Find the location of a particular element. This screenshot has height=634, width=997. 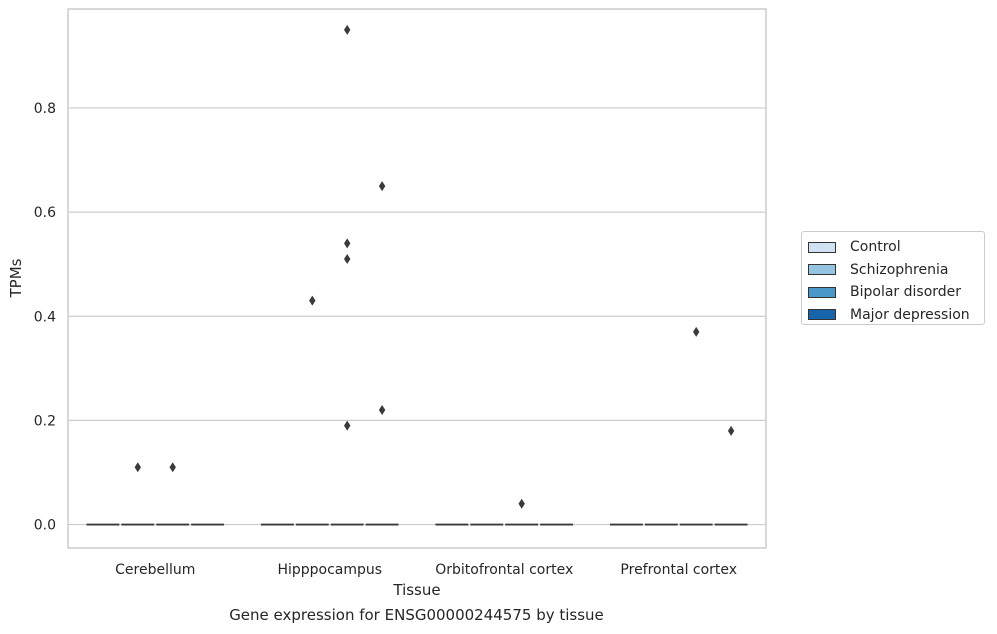

legend-label: Bipolar disorder is located at coordinates (906, 292).